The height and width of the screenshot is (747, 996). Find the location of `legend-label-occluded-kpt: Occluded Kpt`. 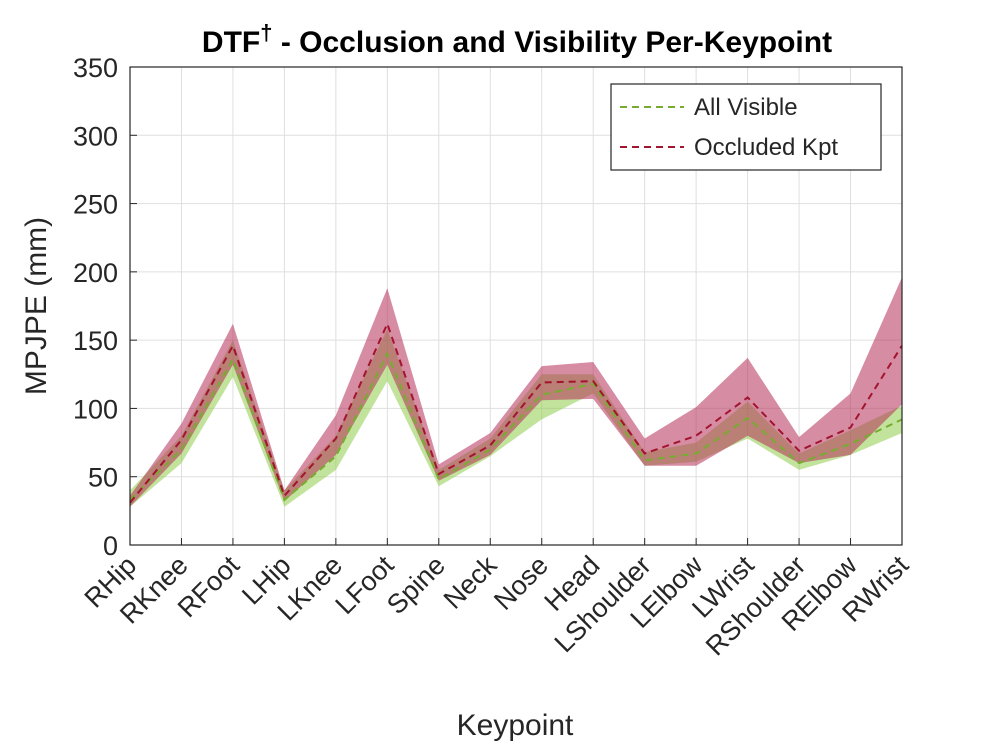

legend-label-occluded-kpt: Occluded Kpt is located at coordinates (766, 147).